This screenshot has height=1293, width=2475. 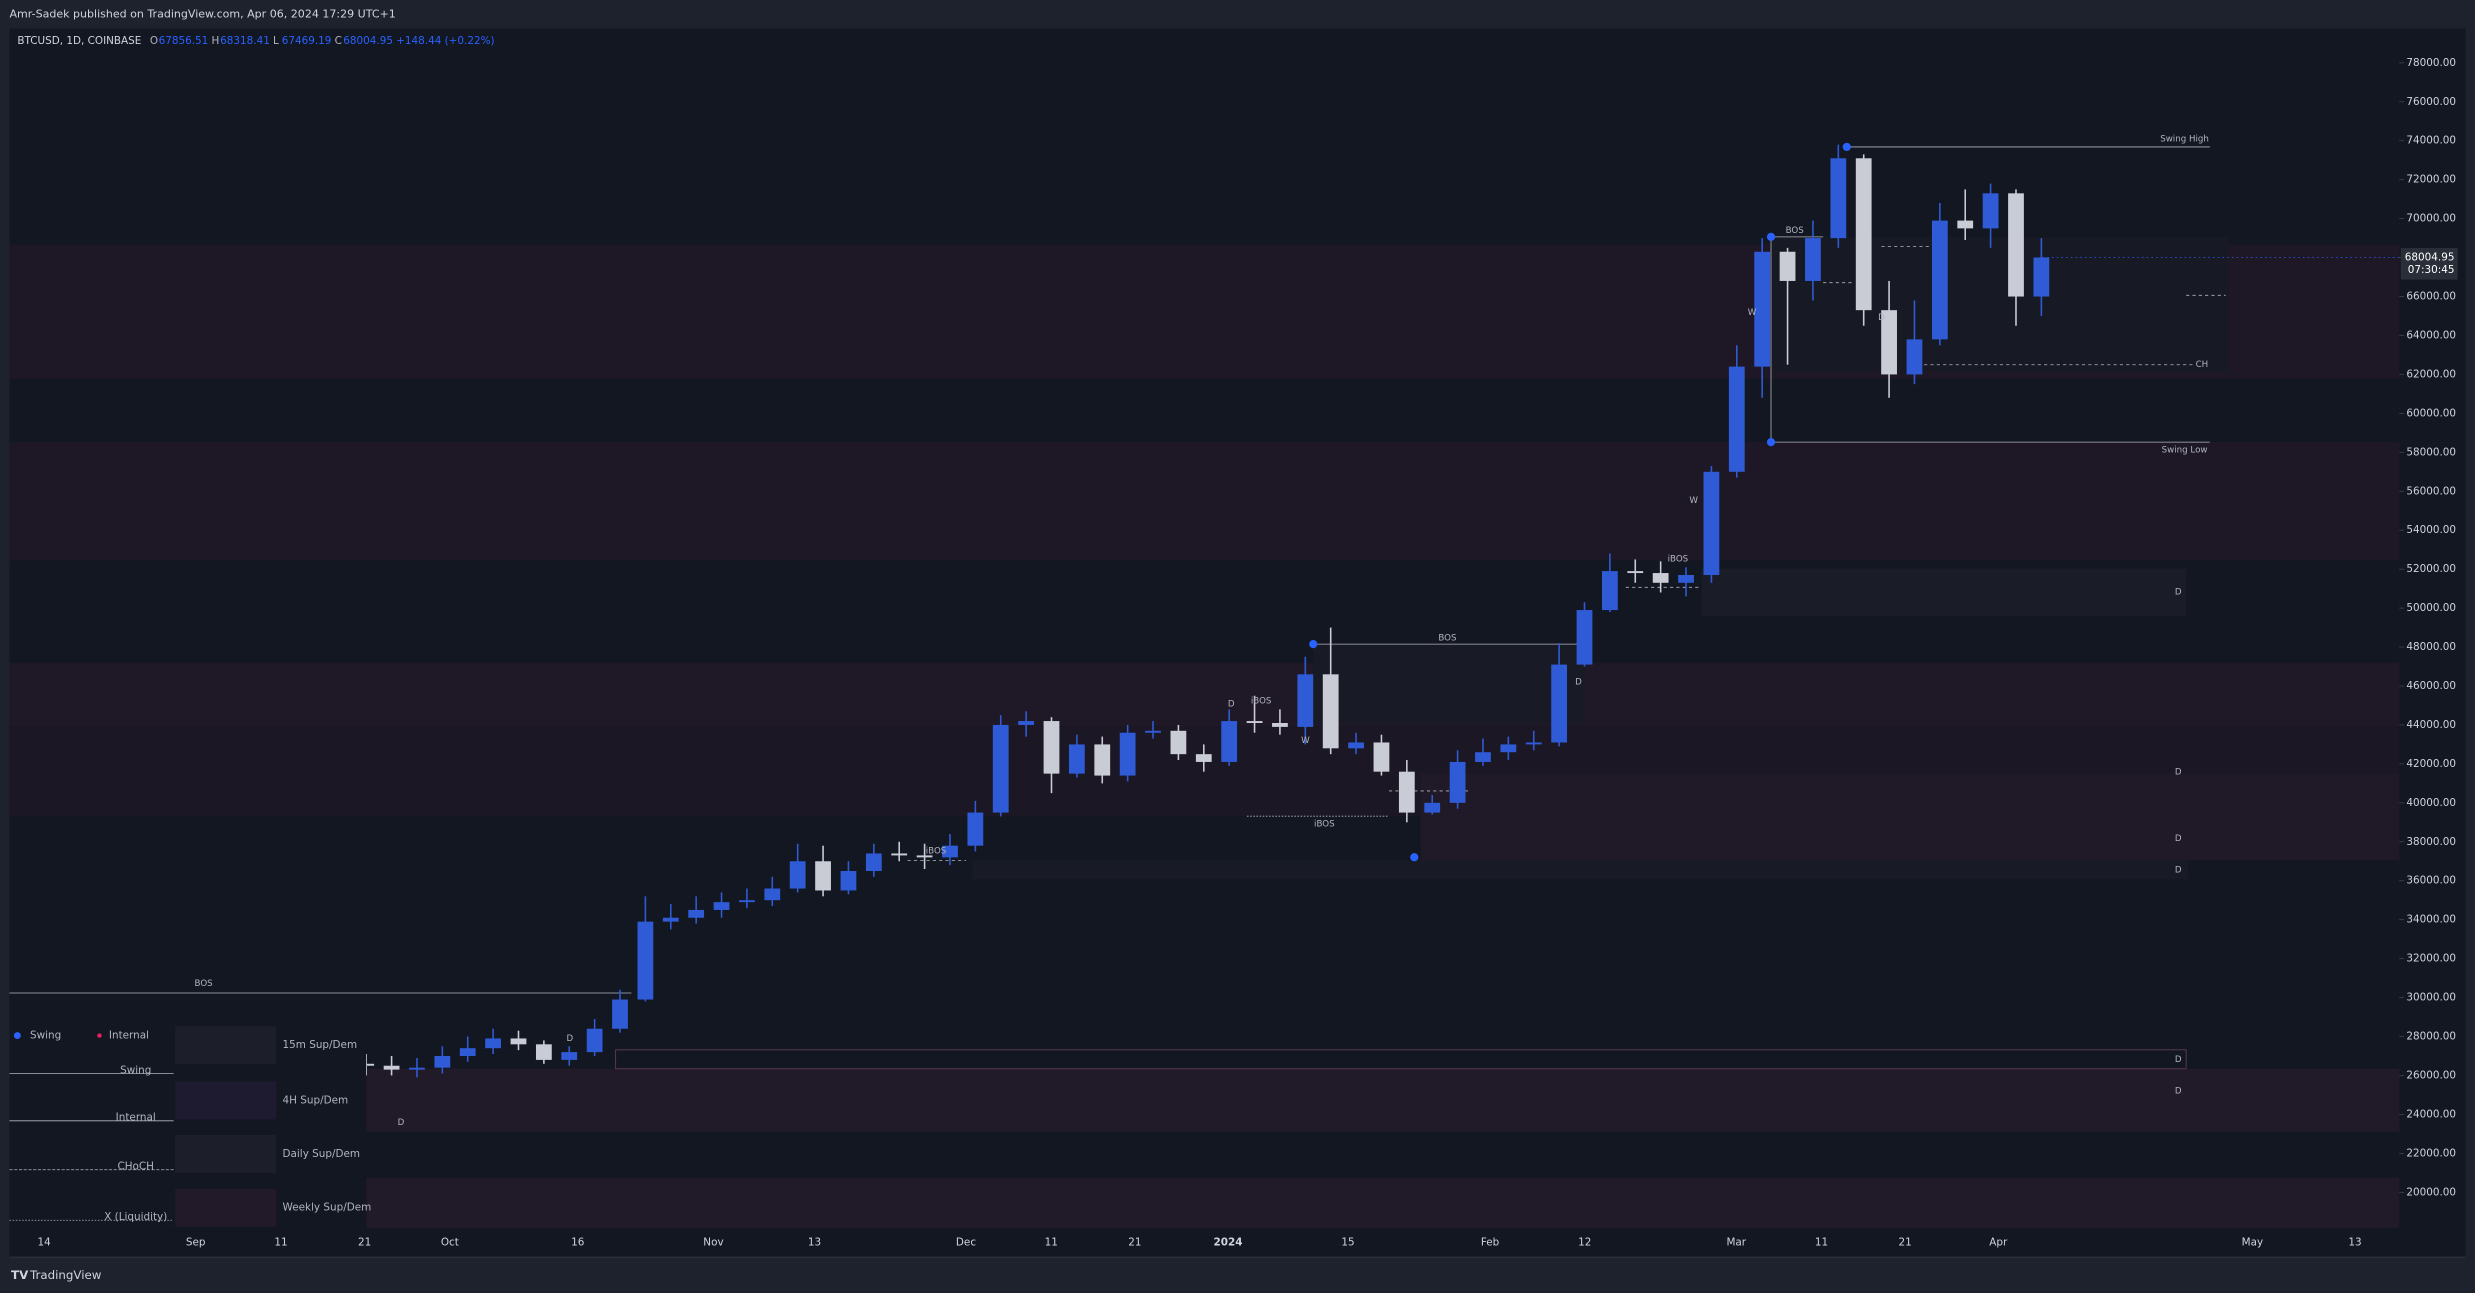 What do you see at coordinates (2431, 920) in the screenshot?
I see `y-tick-label: 34000.00` at bounding box center [2431, 920].